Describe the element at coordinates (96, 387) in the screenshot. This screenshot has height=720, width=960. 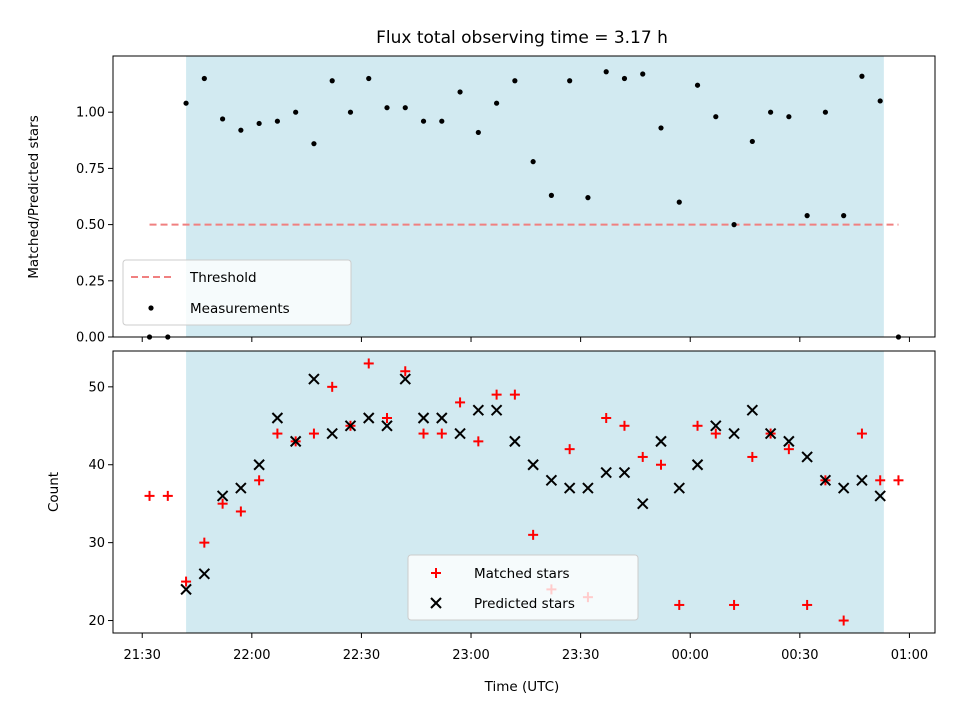
I see `bottom-y-tick-label: 50` at that location.